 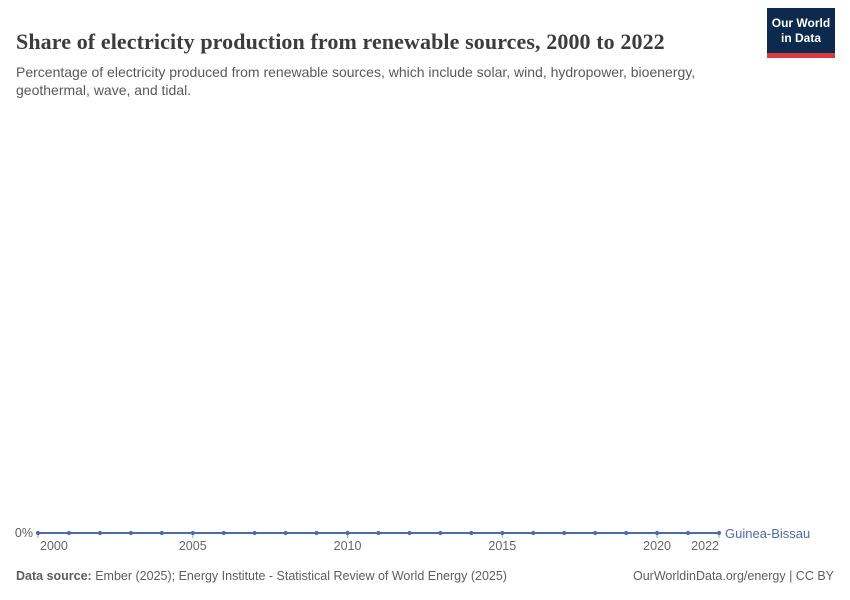 What do you see at coordinates (38, 533) in the screenshot?
I see `data-point-2000` at bounding box center [38, 533].